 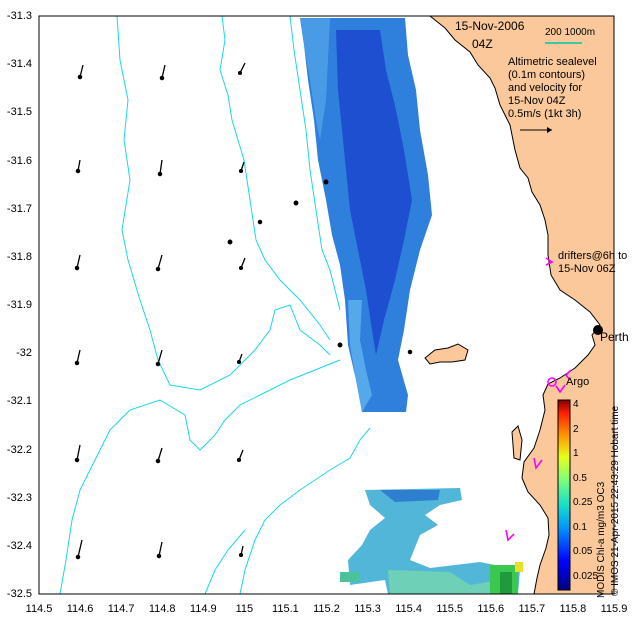 I want to click on y-tick-label: -32.1, so click(x=19, y=401).